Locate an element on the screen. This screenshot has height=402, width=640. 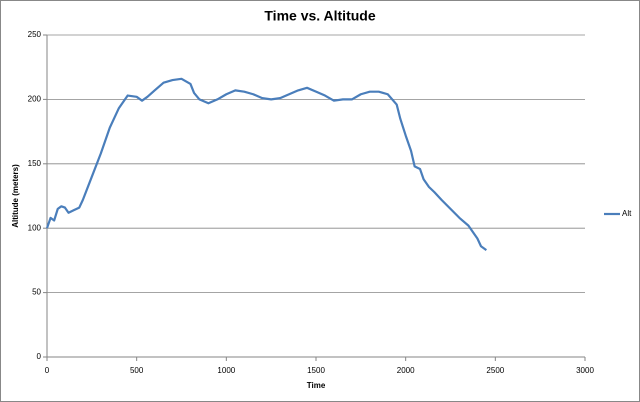
y-tick-label: 250 is located at coordinates (35, 34).